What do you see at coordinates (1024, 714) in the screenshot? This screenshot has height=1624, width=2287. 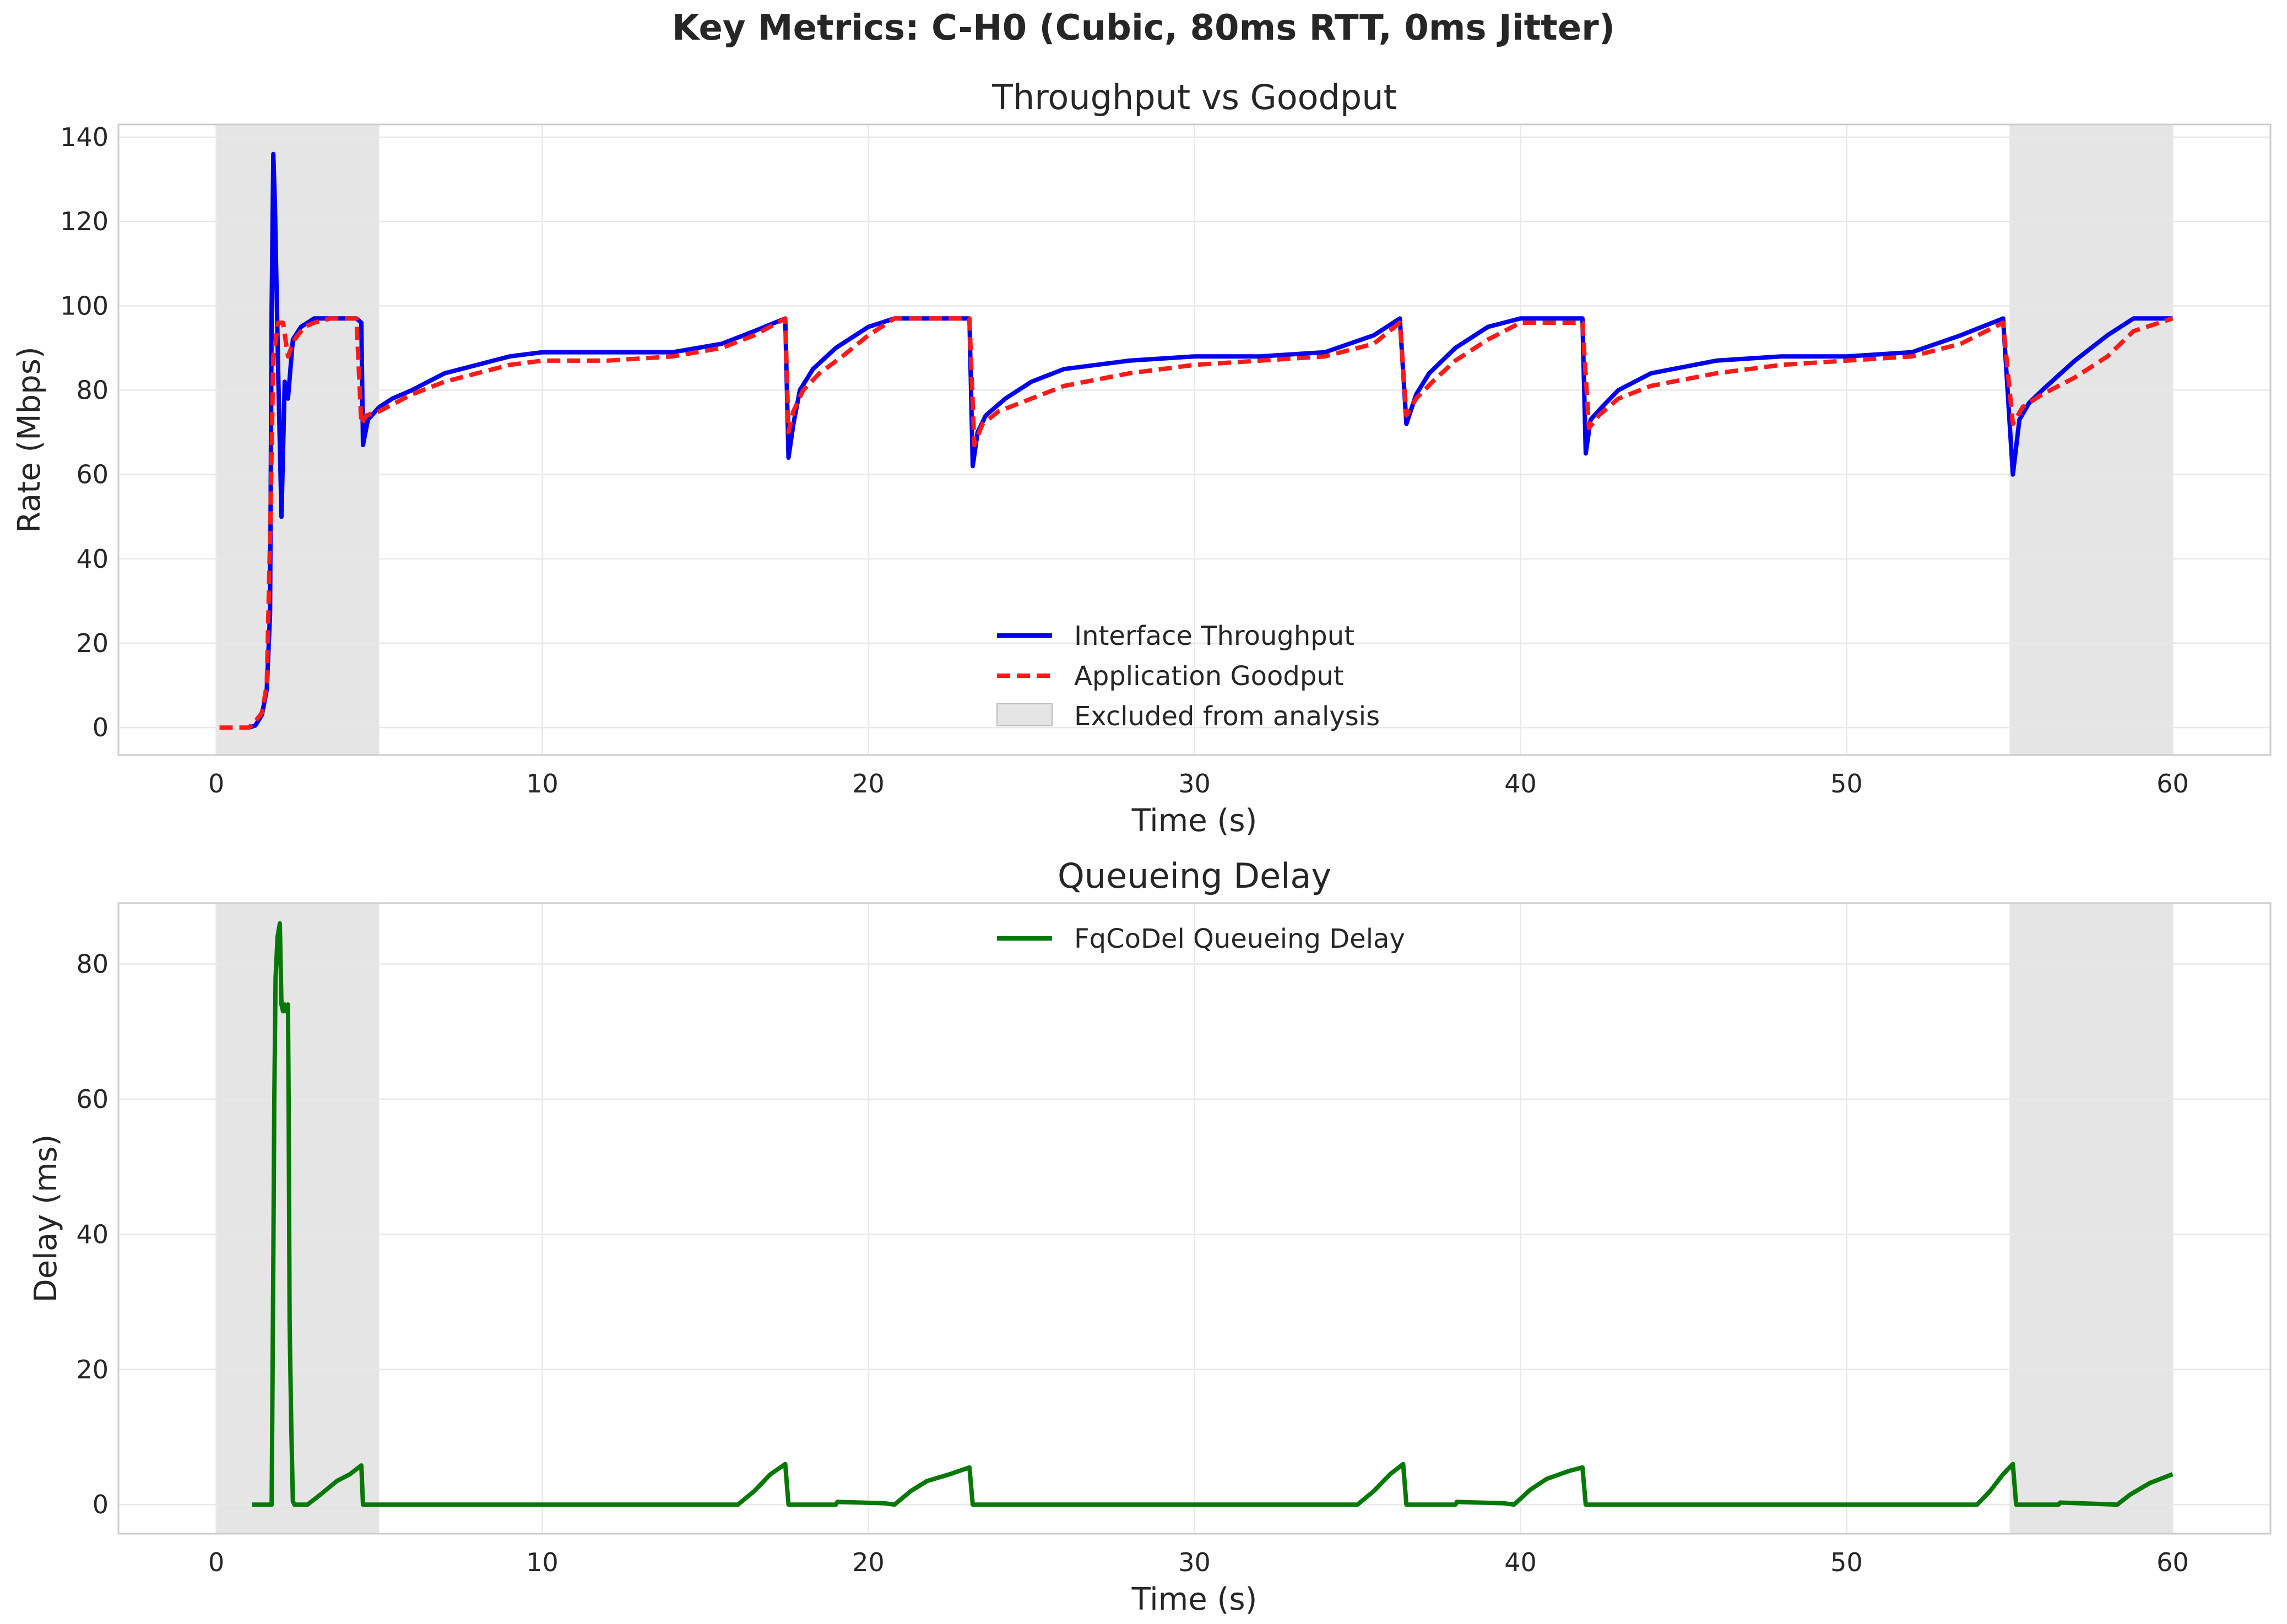 I see `legend-swatch-excluded` at bounding box center [1024, 714].